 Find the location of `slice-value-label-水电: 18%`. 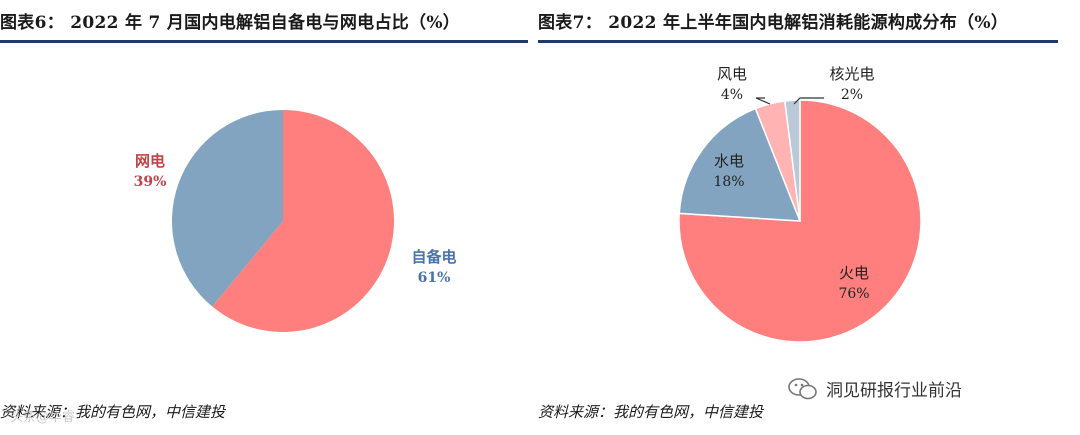

slice-value-label-水电: 18% is located at coordinates (728, 182).